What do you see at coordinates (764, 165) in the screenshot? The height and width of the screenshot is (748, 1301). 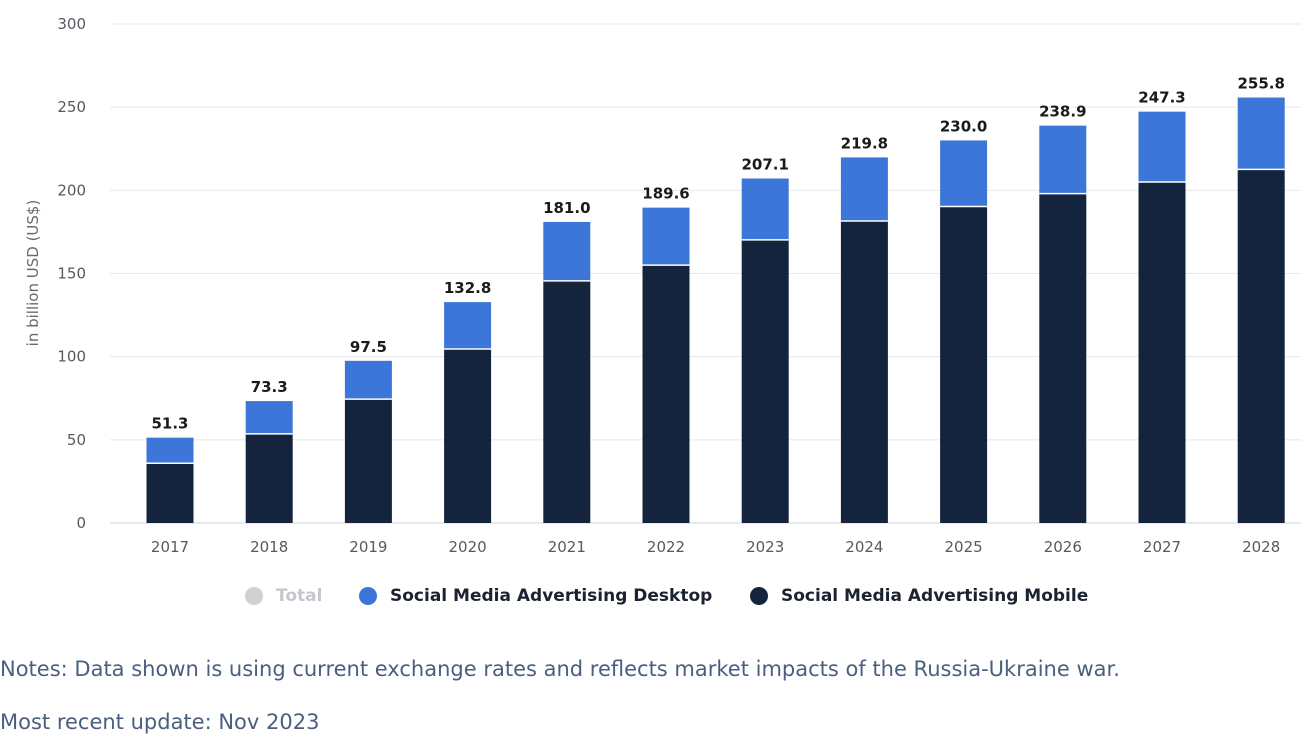 I see `bar-total-label: 207.1` at bounding box center [764, 165].